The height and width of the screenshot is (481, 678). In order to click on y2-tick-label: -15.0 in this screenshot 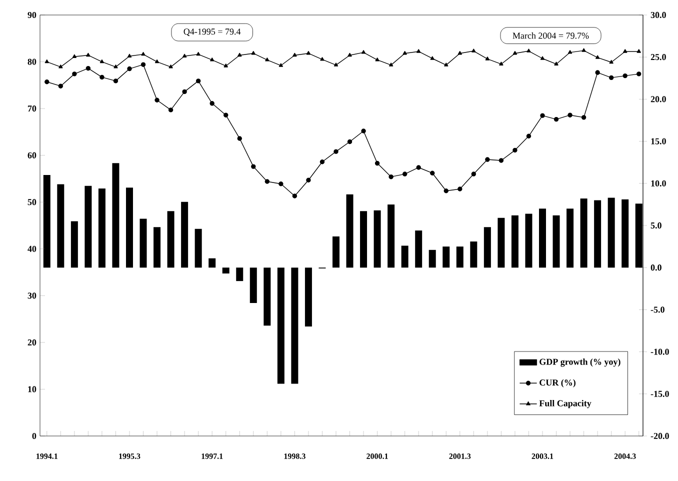, I will do `click(659, 393)`.